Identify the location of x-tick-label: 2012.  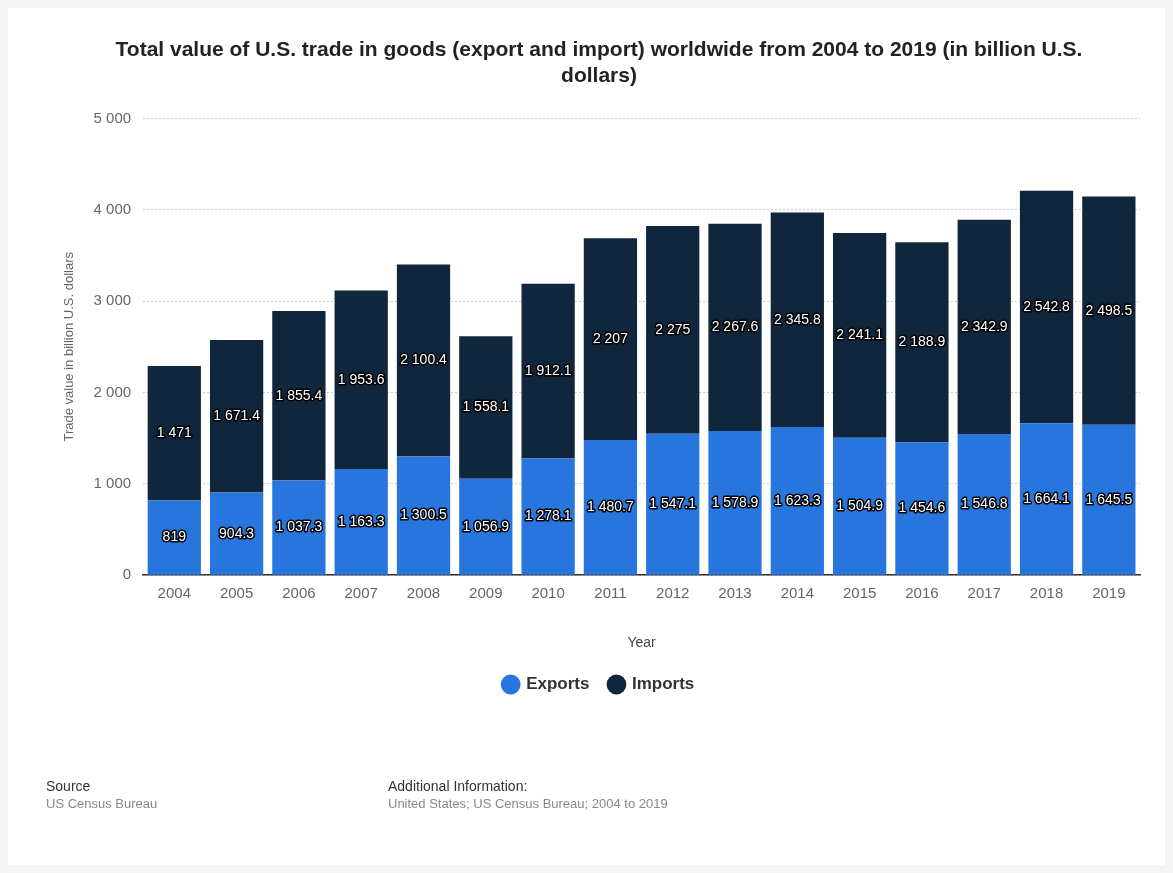
(673, 593).